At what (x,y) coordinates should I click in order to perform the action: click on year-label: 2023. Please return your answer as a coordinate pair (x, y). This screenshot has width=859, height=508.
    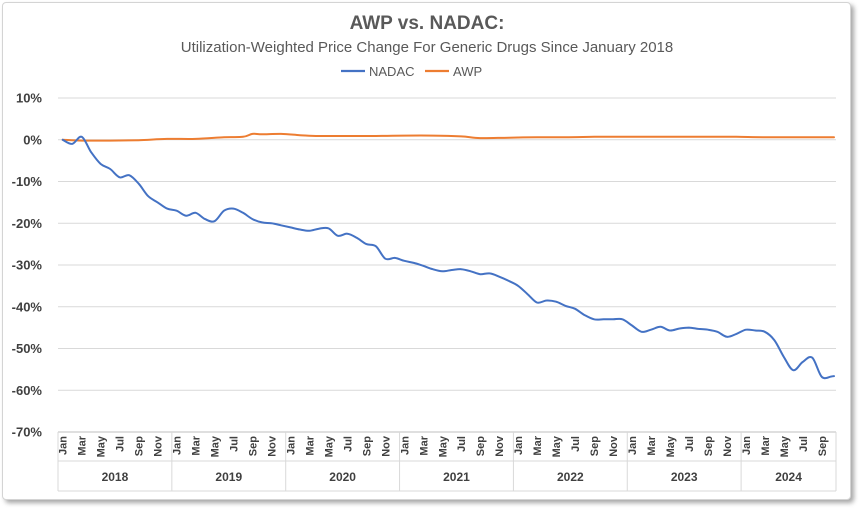
    Looking at the image, I should click on (684, 477).